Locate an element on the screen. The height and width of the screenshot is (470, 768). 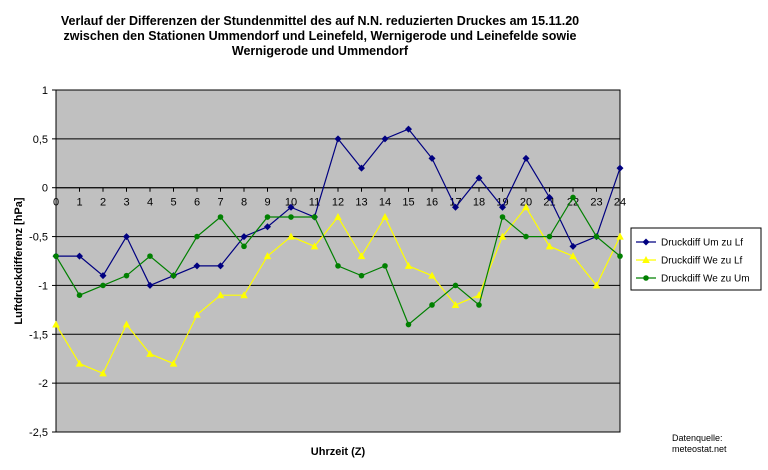
x-tick-label: 22 is located at coordinates (573, 203).